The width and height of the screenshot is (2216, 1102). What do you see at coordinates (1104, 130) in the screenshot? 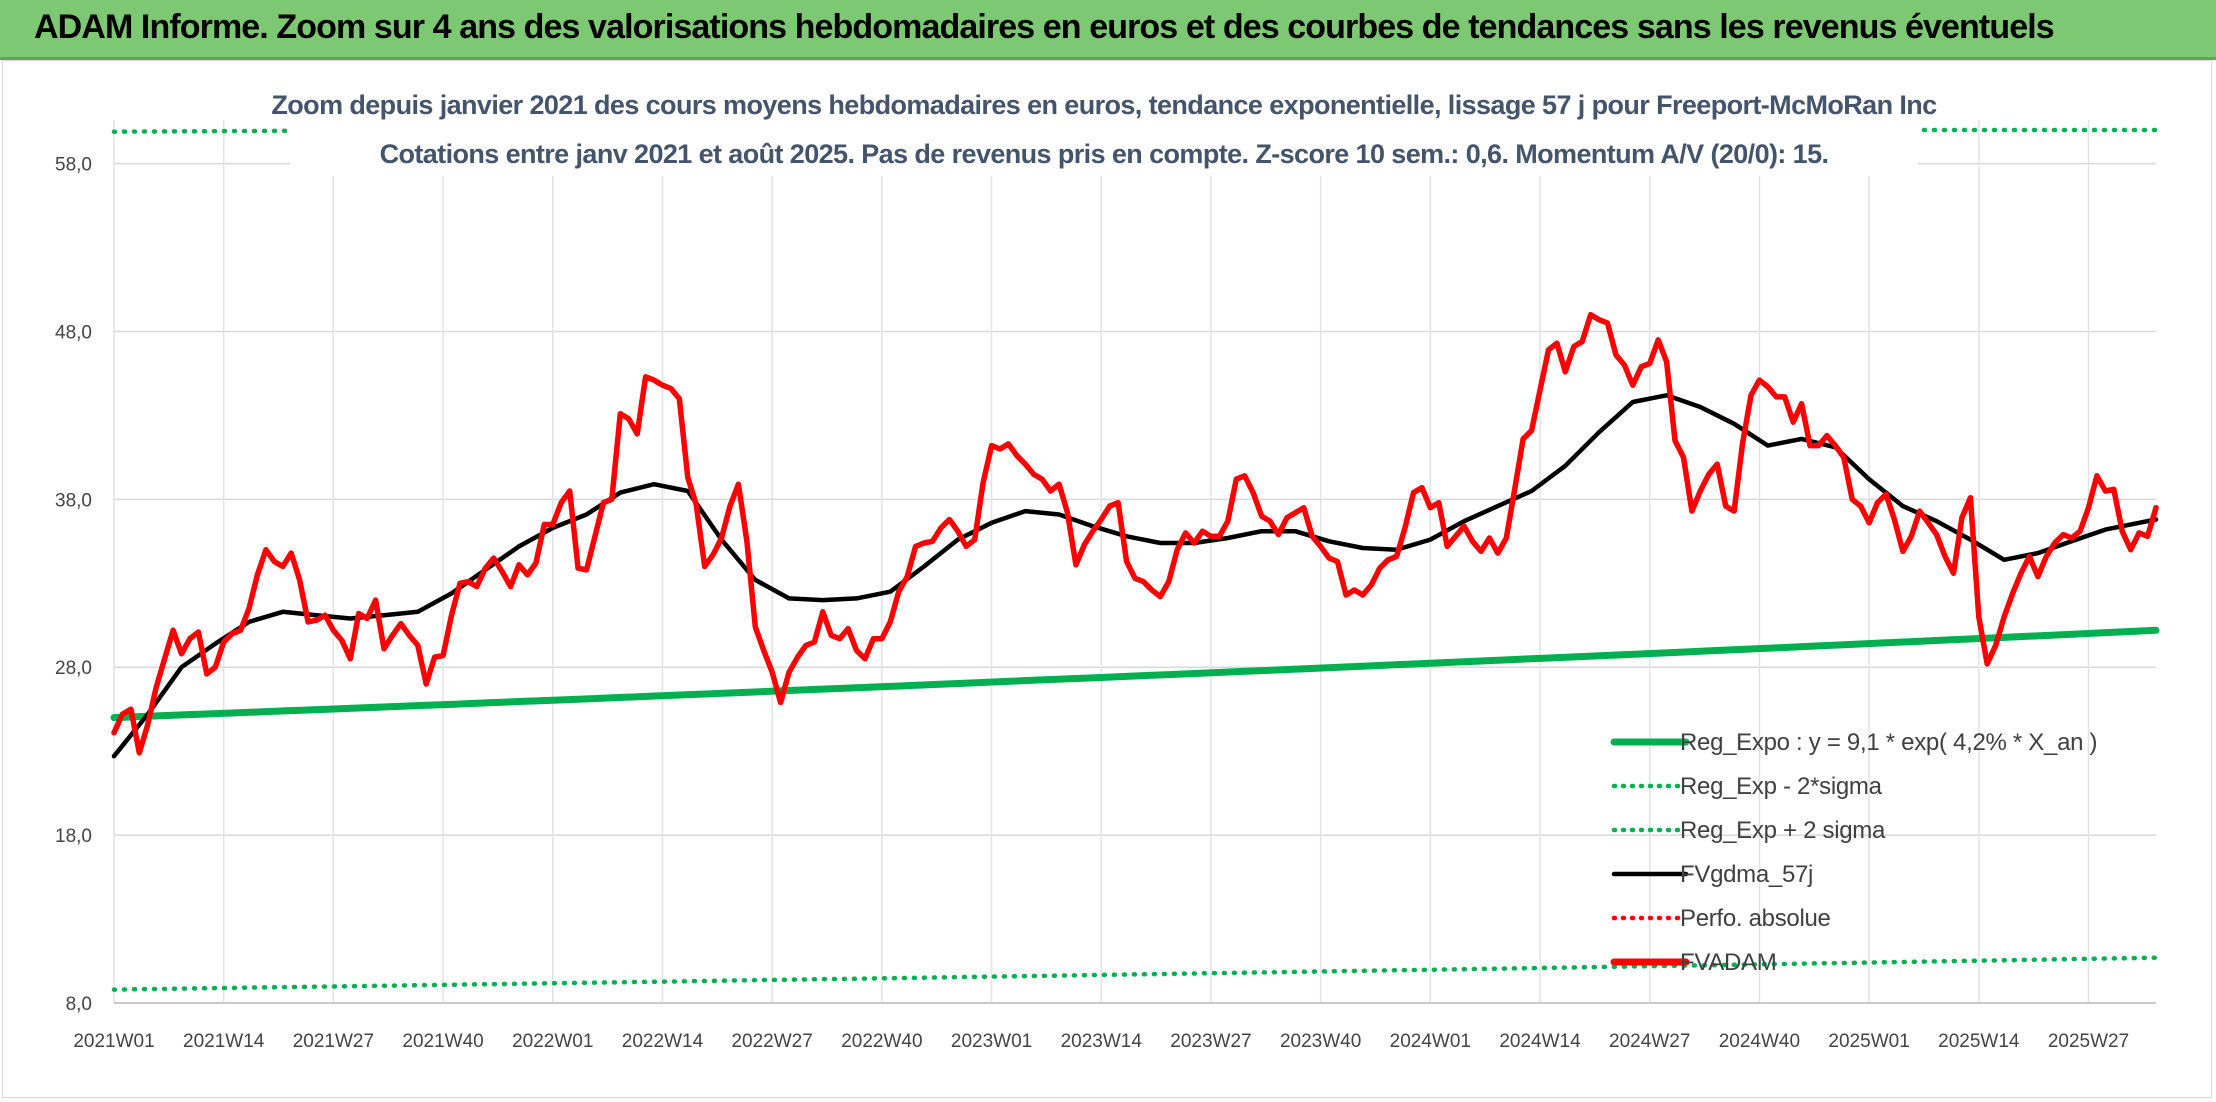
I see `title-background` at bounding box center [1104, 130].